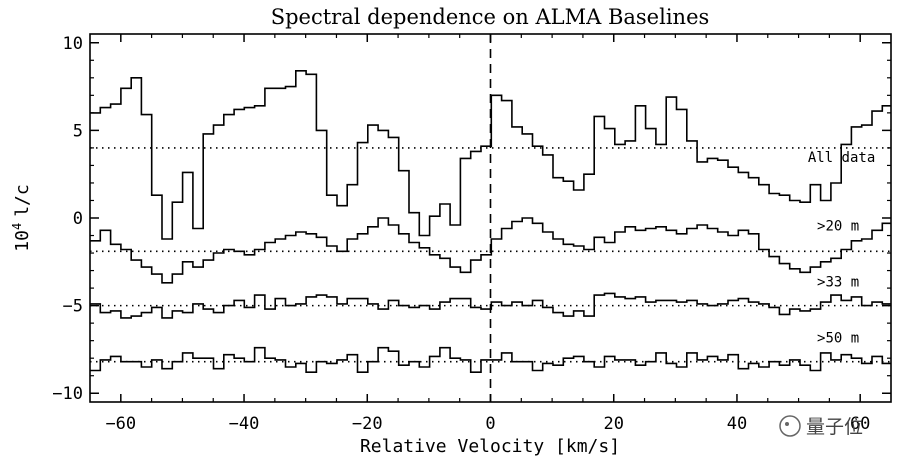  Describe the element at coordinates (838, 338) in the screenshot. I see `series-label-50-m: >50 m` at that location.